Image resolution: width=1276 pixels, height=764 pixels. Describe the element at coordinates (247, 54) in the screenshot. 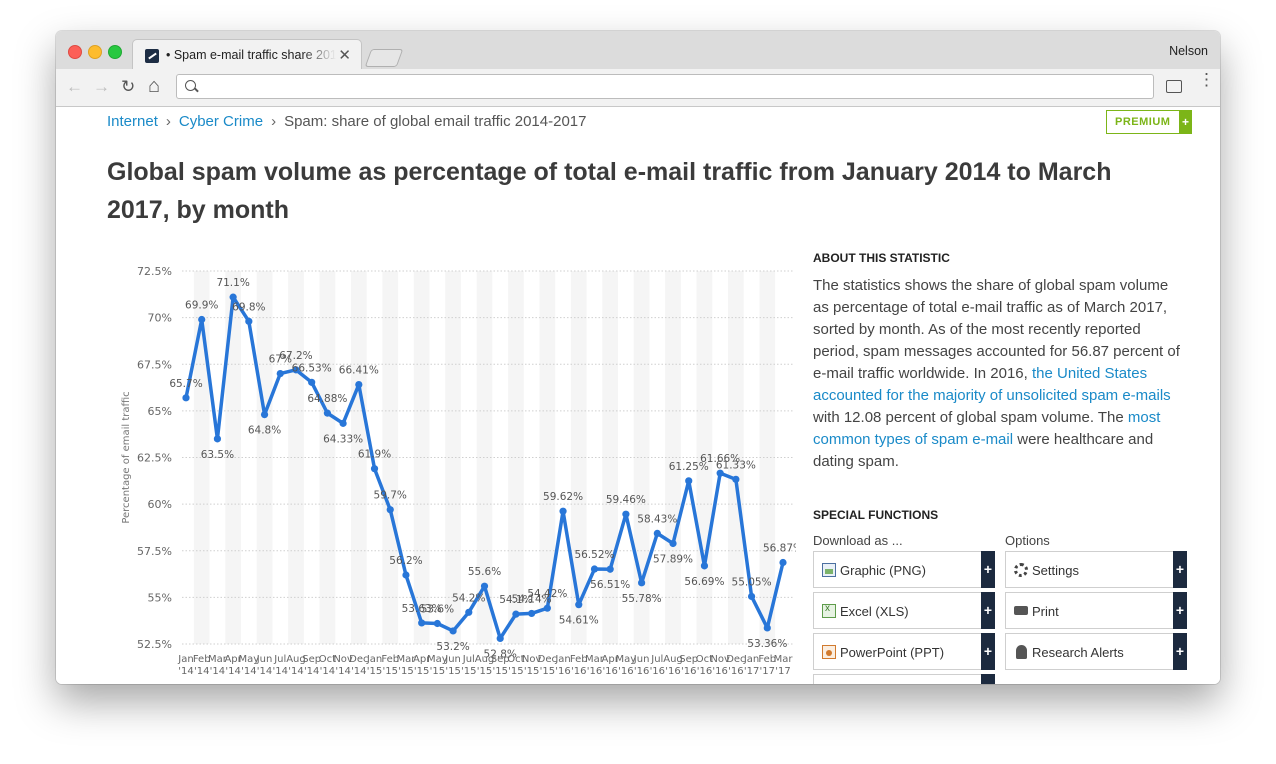

I see `active-tab: • Spam e-mail traffic share 2014-2017 ✕` at that location.